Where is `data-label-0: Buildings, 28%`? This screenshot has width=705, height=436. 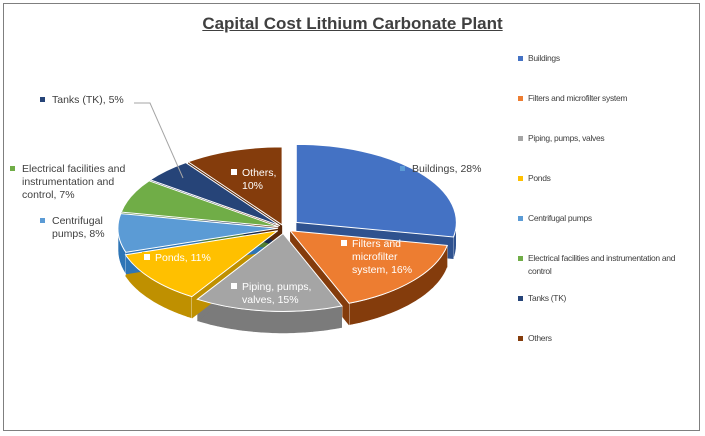 data-label-0: Buildings, 28% is located at coordinates (440, 169).